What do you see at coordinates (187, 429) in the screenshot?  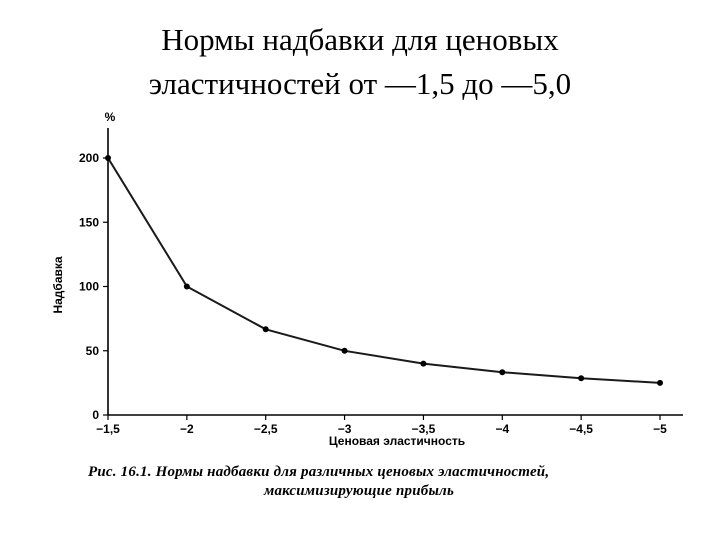 I see `x-tick-label: −2` at bounding box center [187, 429].